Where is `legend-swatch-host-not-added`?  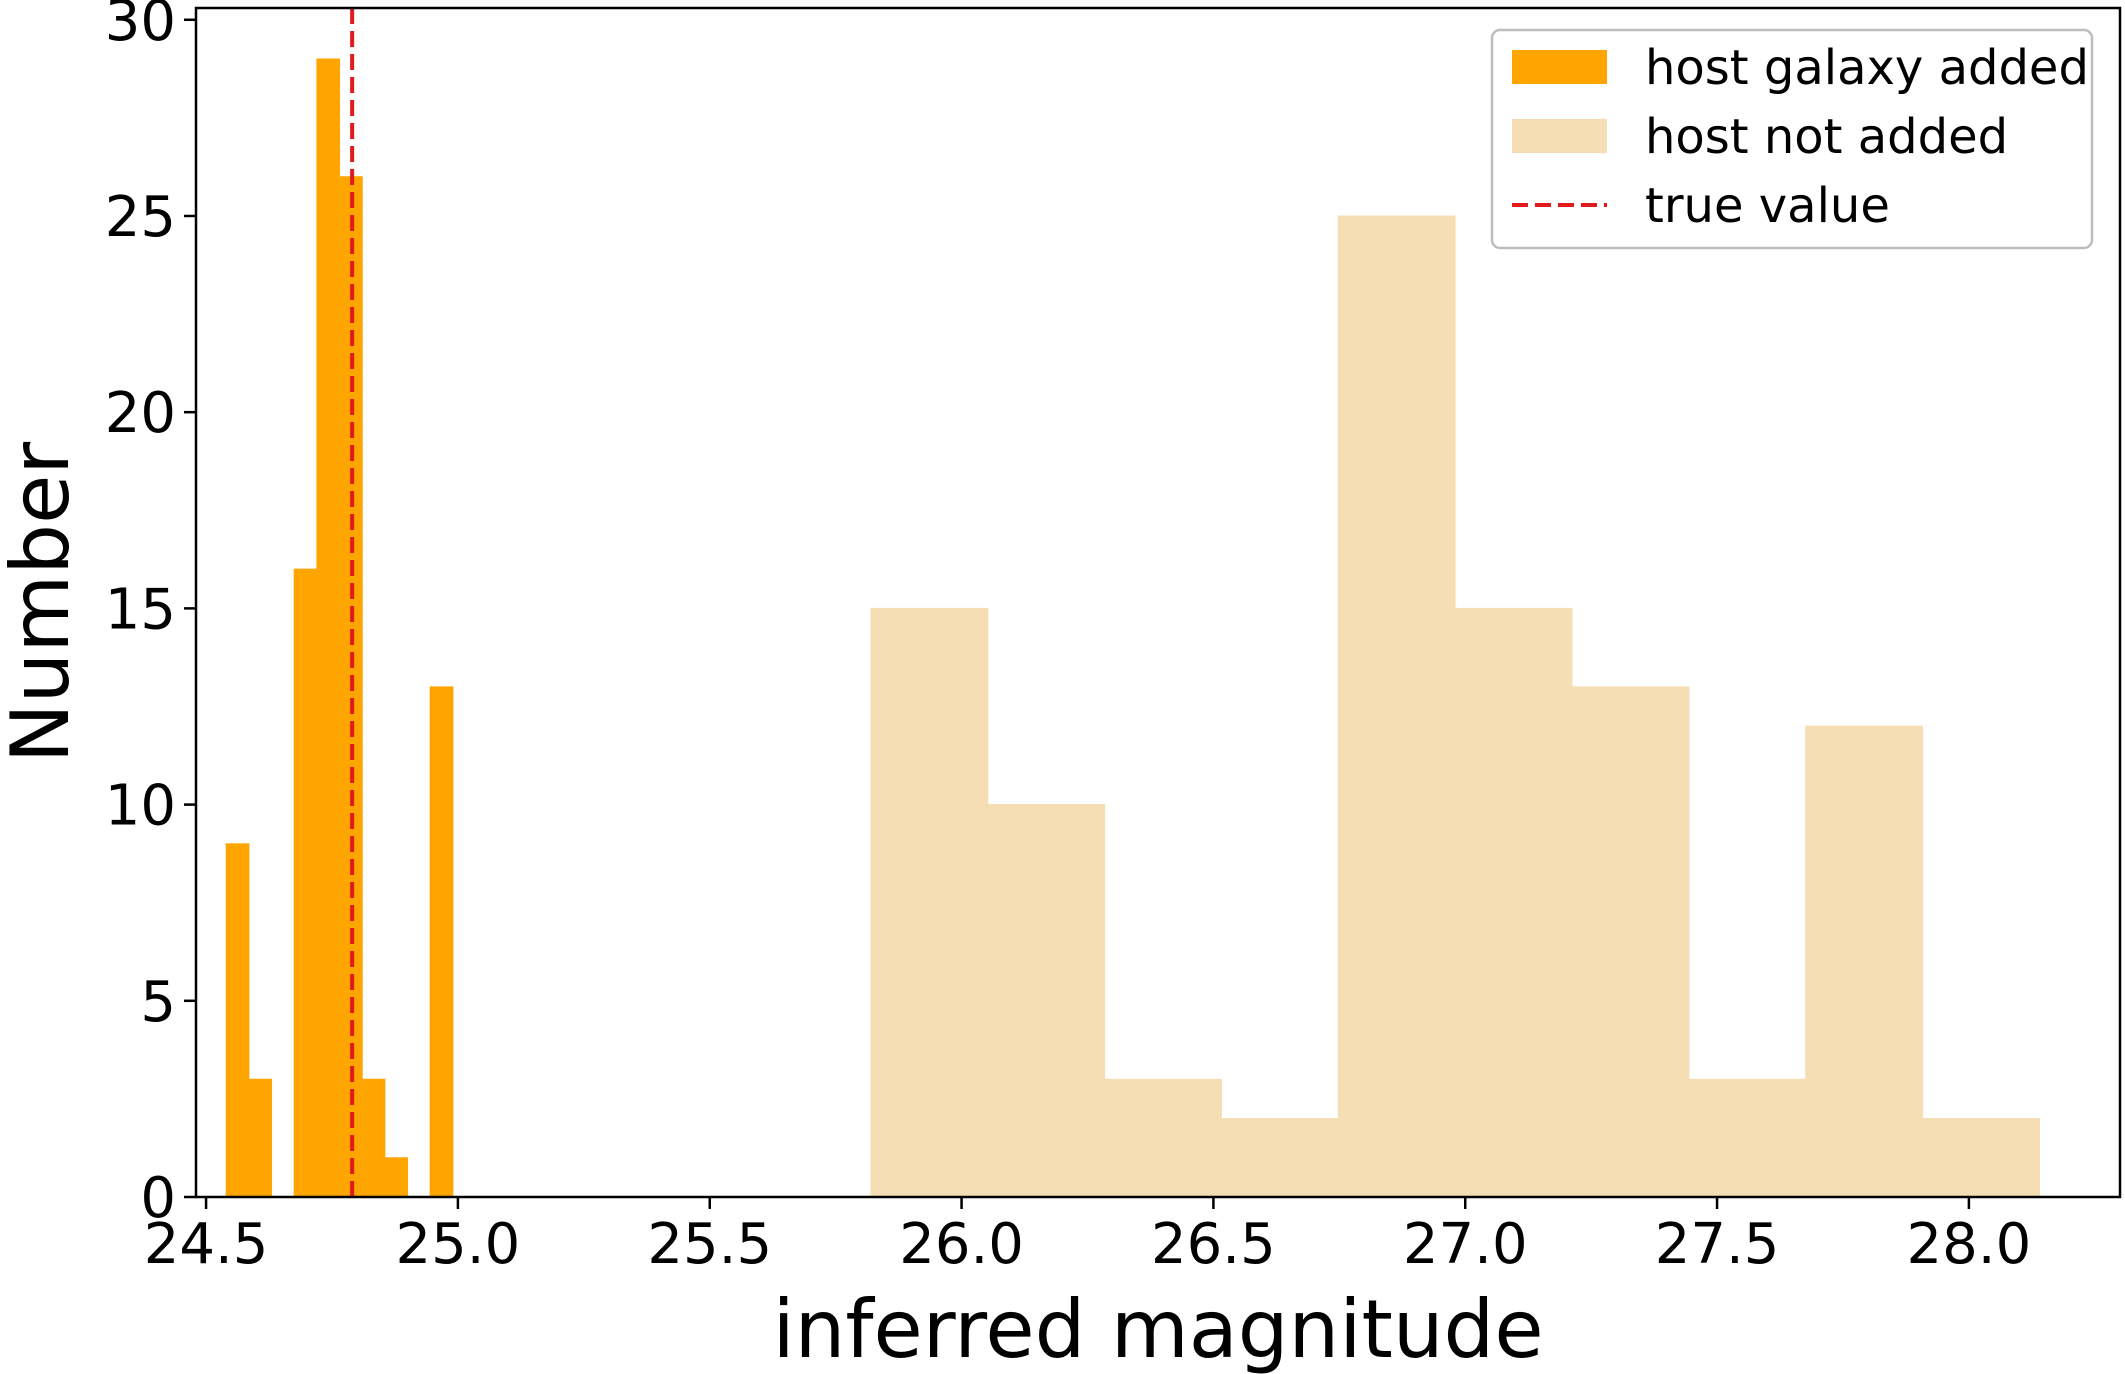 legend-swatch-host-not-added is located at coordinates (1559, 136).